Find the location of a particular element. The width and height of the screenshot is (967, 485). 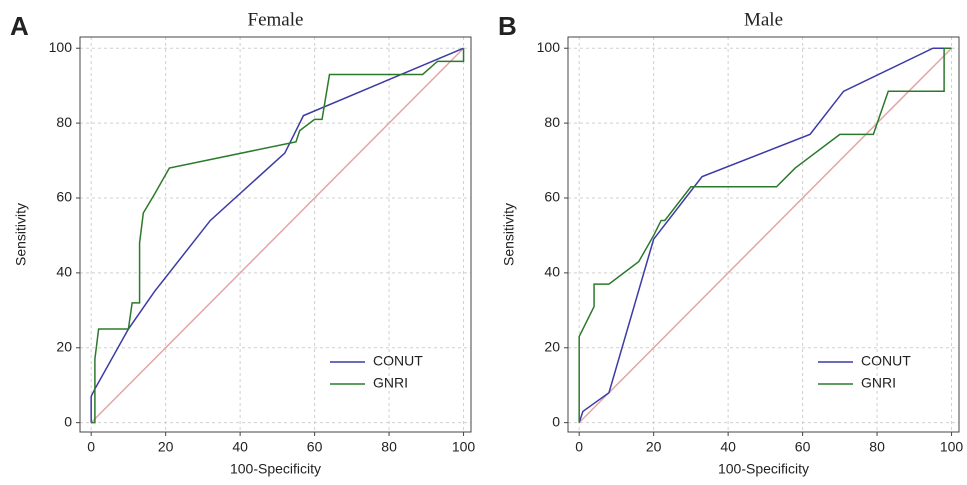

panel-label: B is located at coordinates (507, 26).